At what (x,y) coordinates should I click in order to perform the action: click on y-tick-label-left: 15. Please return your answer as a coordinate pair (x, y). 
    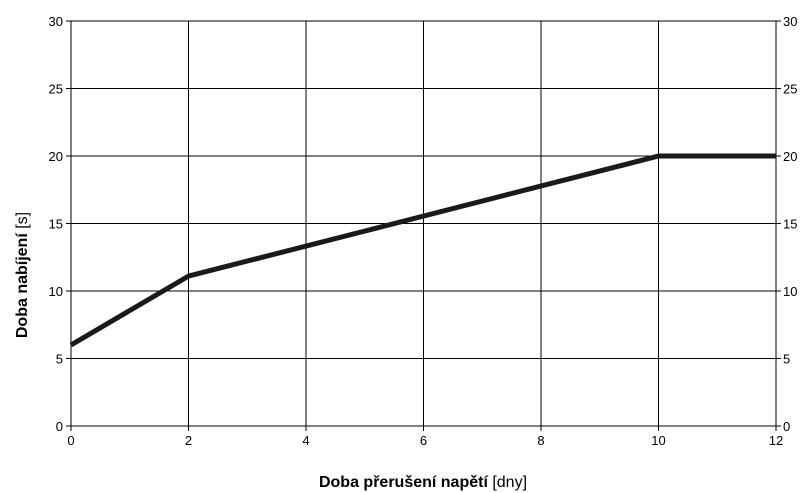
    Looking at the image, I should click on (56, 224).